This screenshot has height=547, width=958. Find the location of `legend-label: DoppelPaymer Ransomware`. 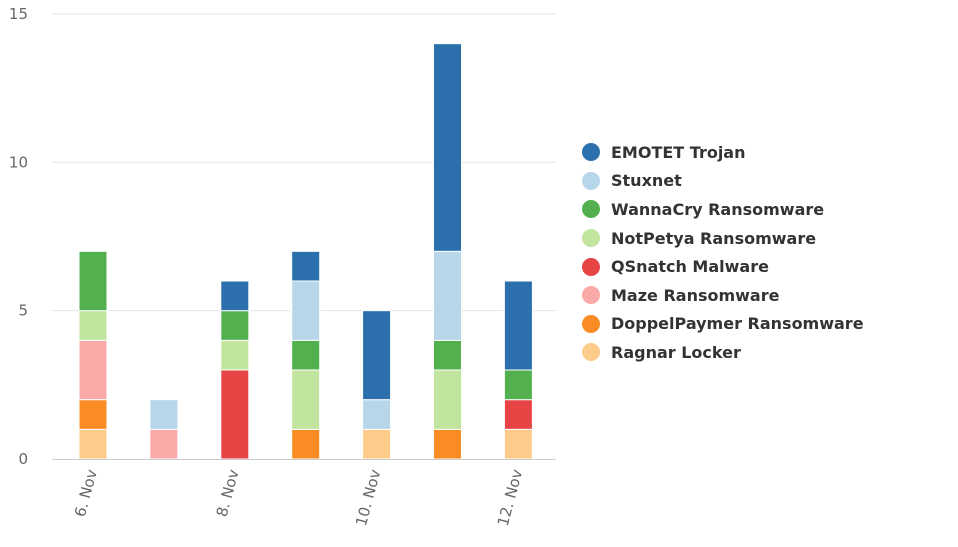

legend-label: DoppelPaymer Ransomware is located at coordinates (737, 324).